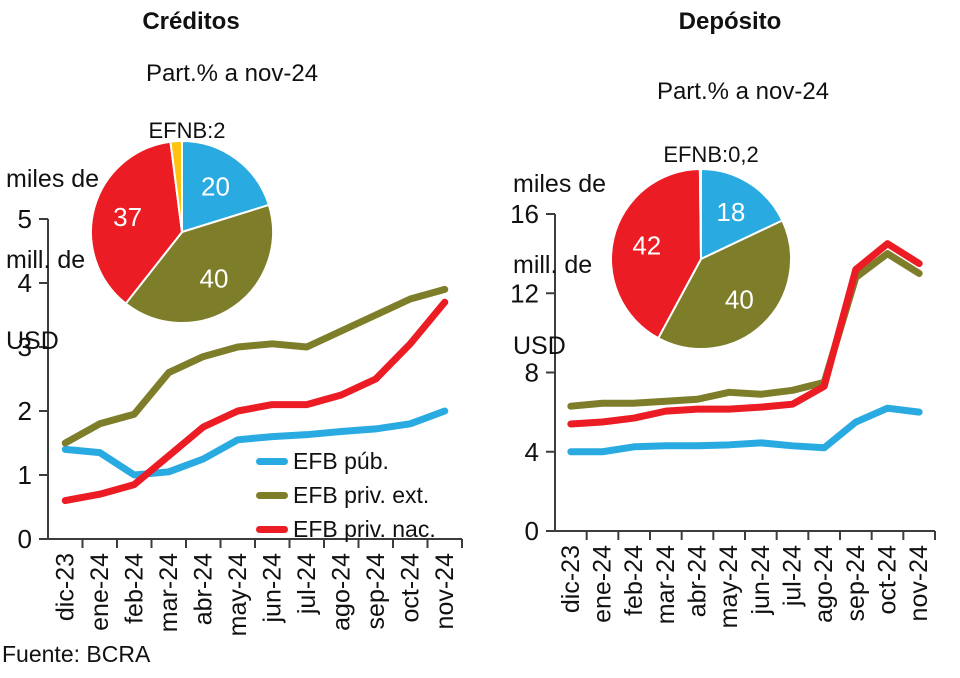  I want to click on creditos-pie-chart: 20 40 37, so click(182, 231).